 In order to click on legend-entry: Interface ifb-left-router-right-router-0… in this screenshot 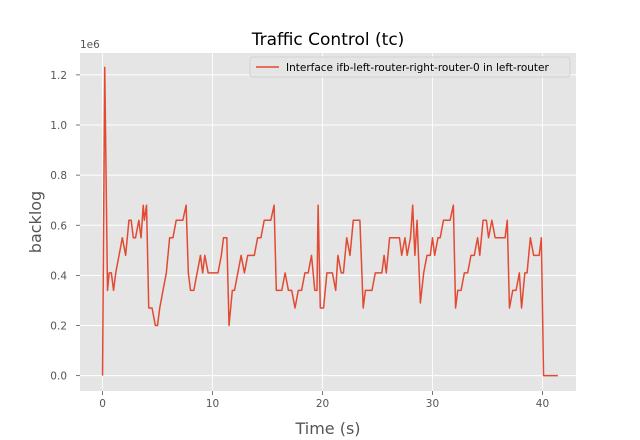, I will do `click(417, 68)`.